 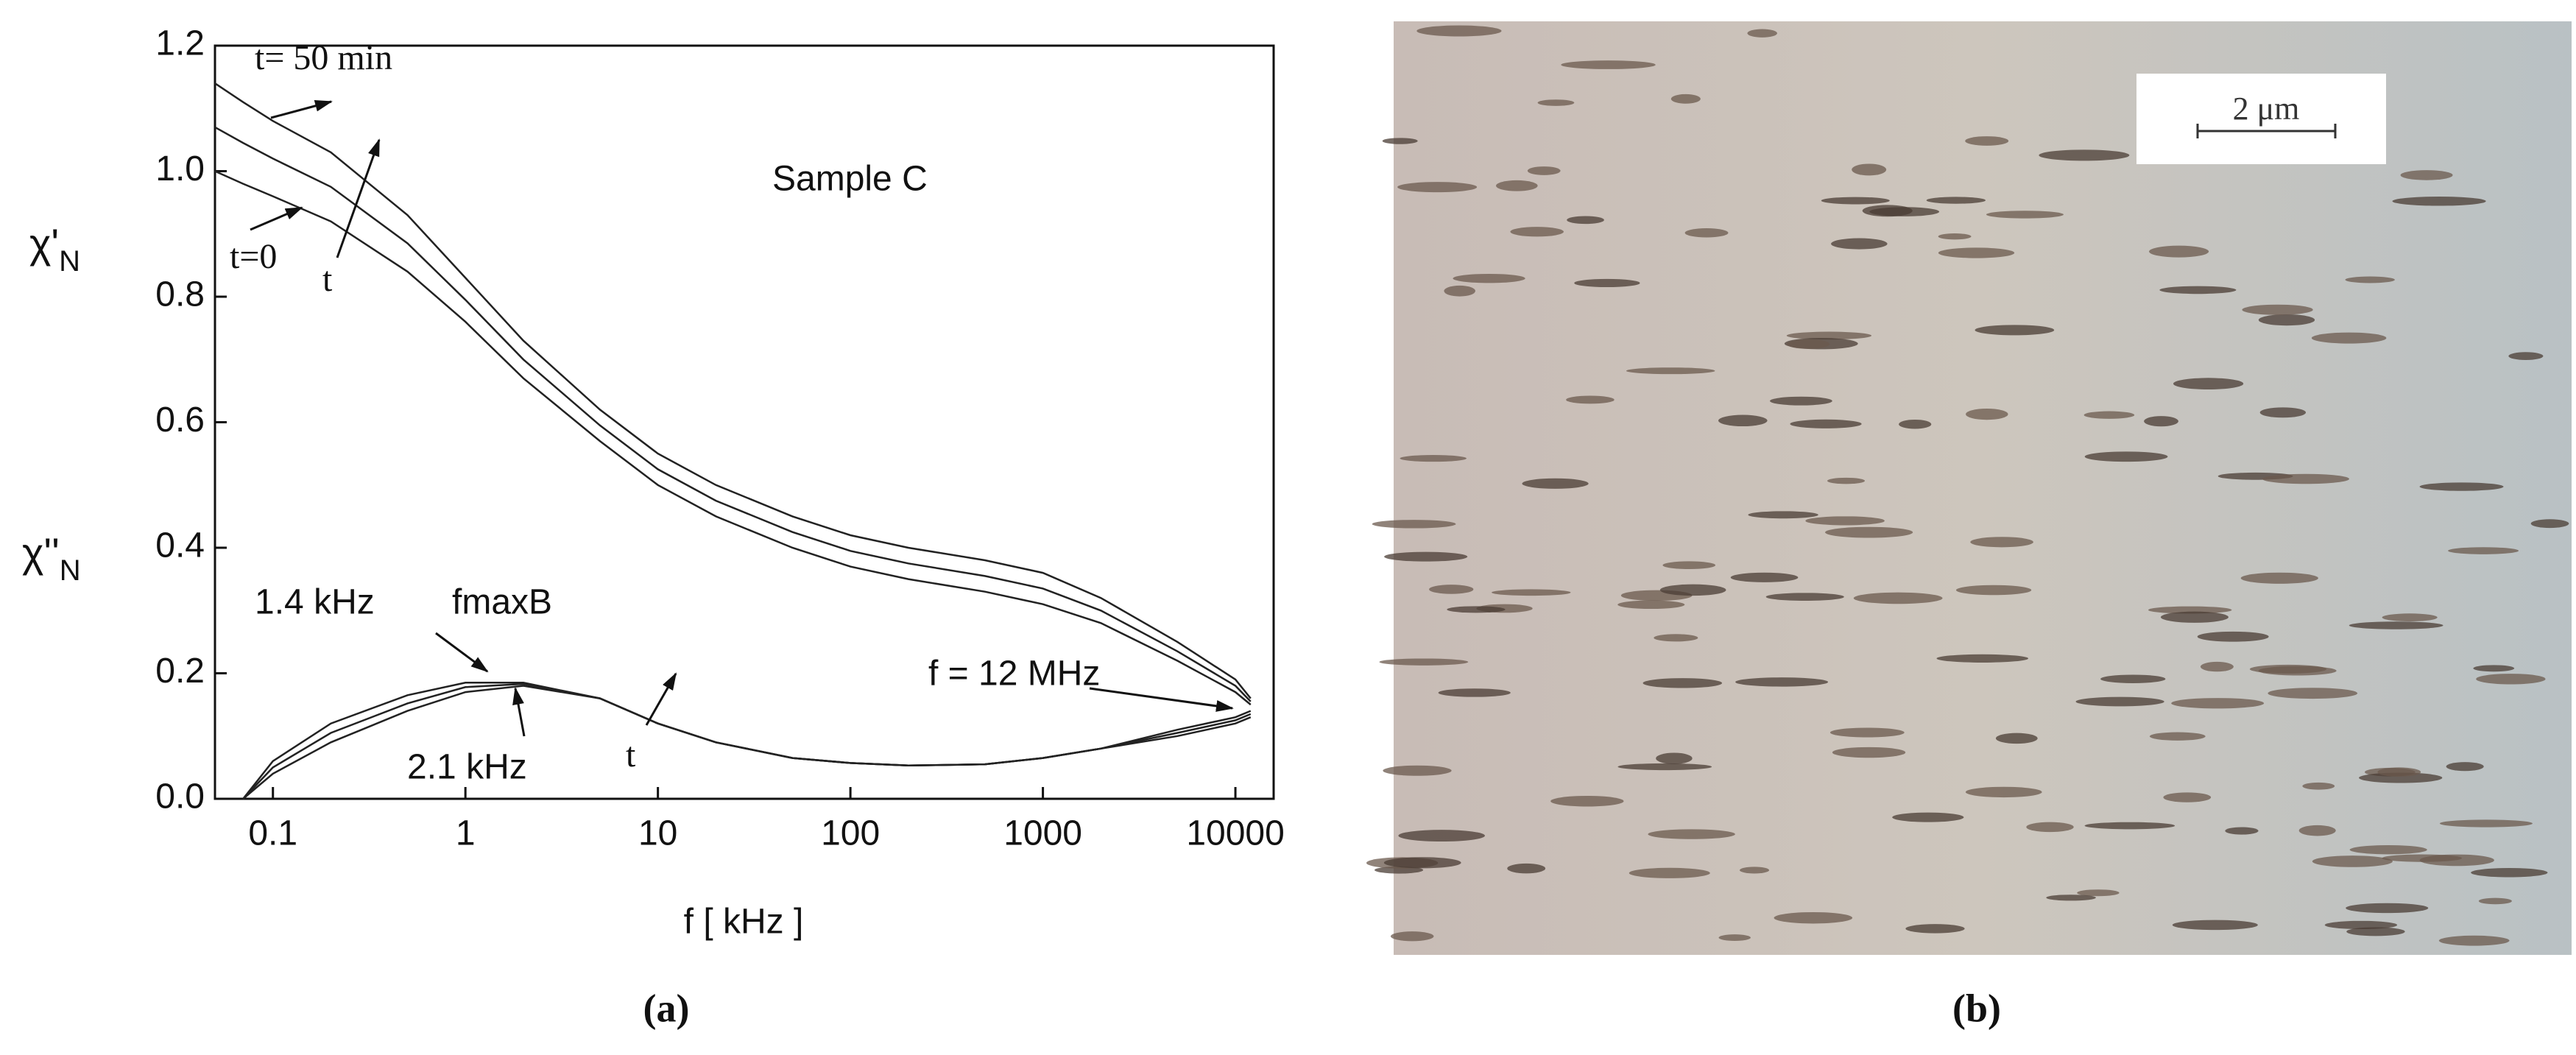 What do you see at coordinates (253, 256) in the screenshot?
I see `annotation: t=0` at bounding box center [253, 256].